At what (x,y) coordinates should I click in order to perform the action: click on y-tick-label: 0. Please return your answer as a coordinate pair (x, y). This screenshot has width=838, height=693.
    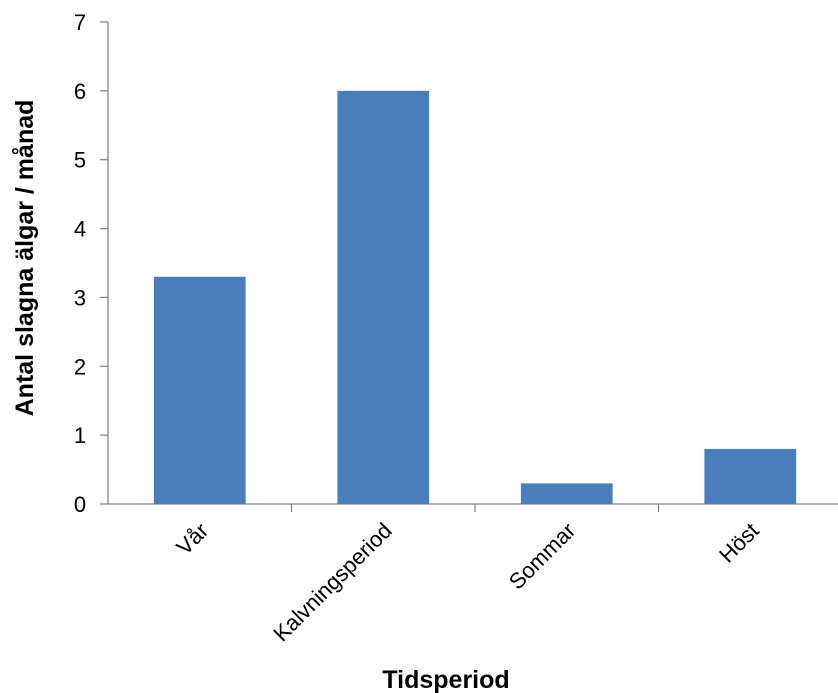
    Looking at the image, I should click on (80, 504).